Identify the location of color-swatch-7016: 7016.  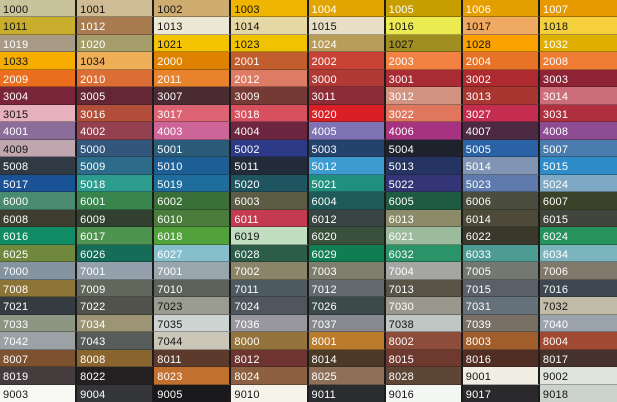
(578, 288).